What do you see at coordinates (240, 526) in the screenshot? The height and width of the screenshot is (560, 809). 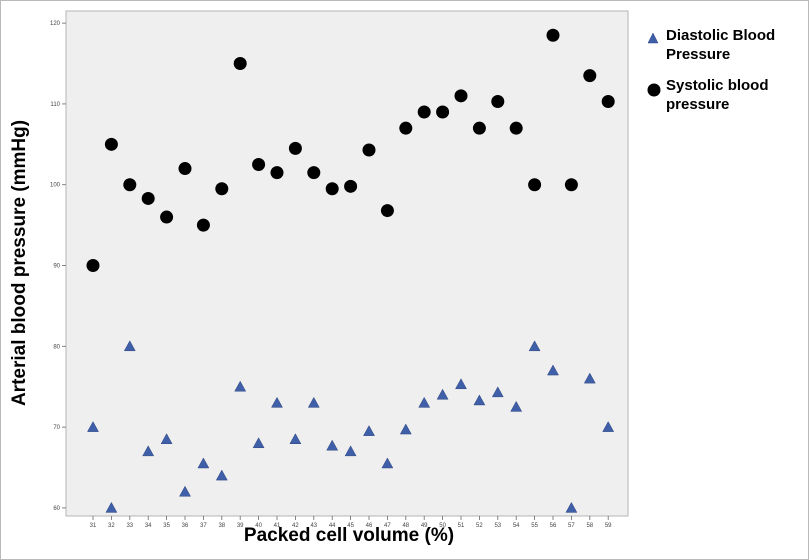 I see `x-tick-label: 39` at bounding box center [240, 526].